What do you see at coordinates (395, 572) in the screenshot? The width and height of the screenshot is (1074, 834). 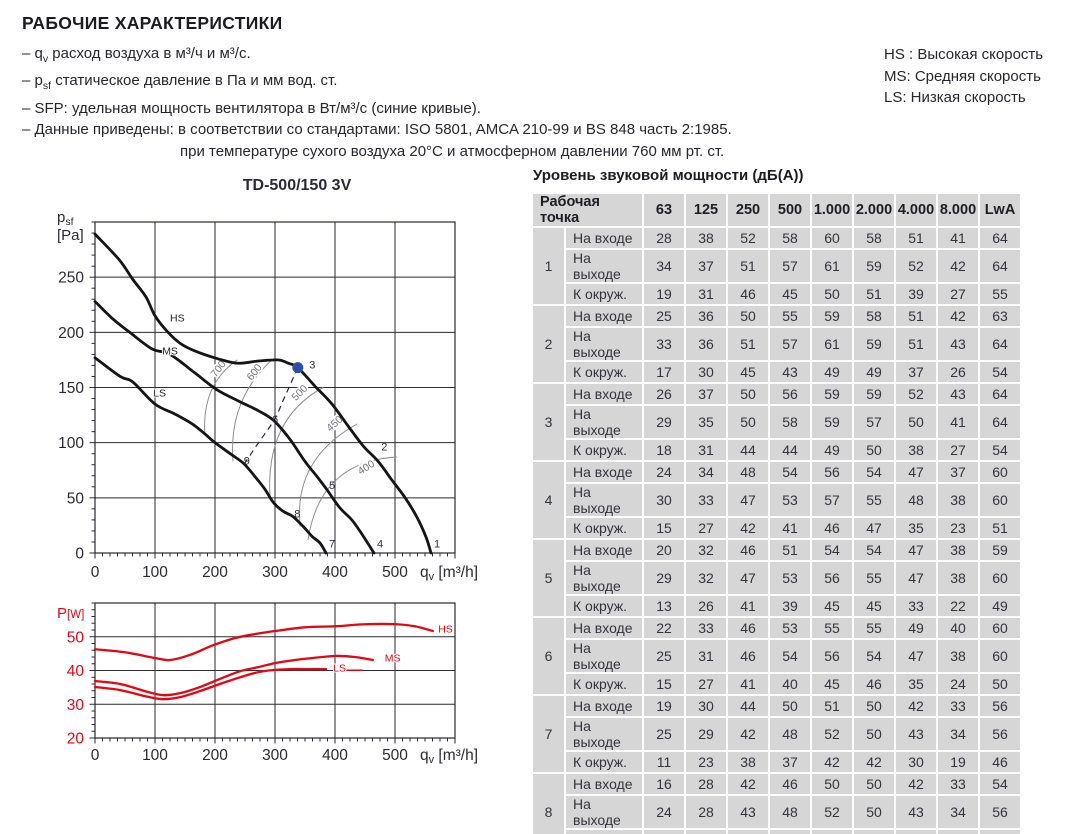 I see `svg-text: 500` at bounding box center [395, 572].